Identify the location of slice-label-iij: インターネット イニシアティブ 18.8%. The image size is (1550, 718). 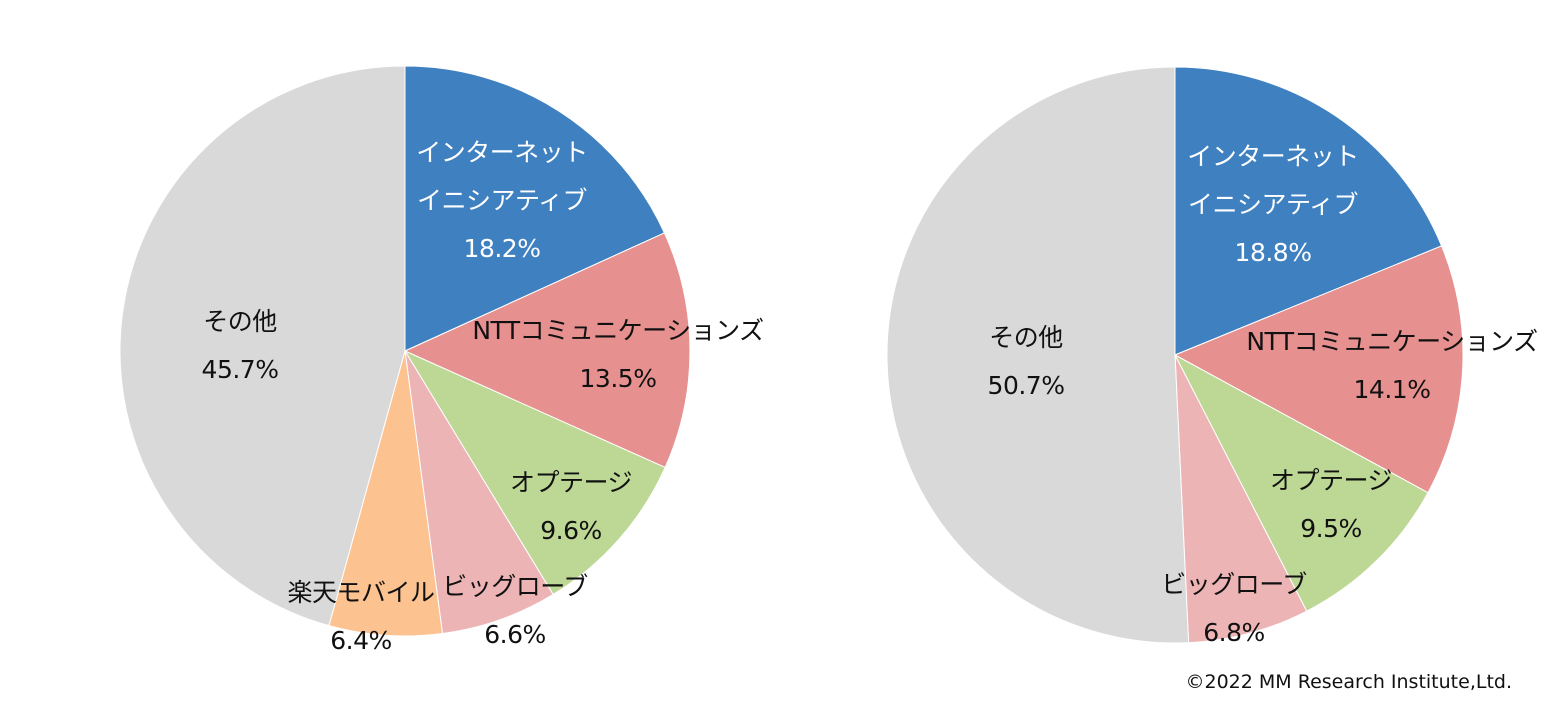
(1273, 205).